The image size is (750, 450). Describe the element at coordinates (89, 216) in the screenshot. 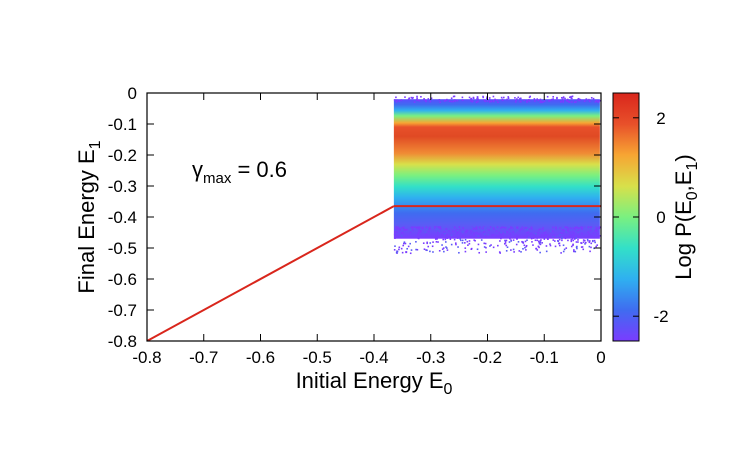

I see `y-axis-title: Final Energy E1` at that location.